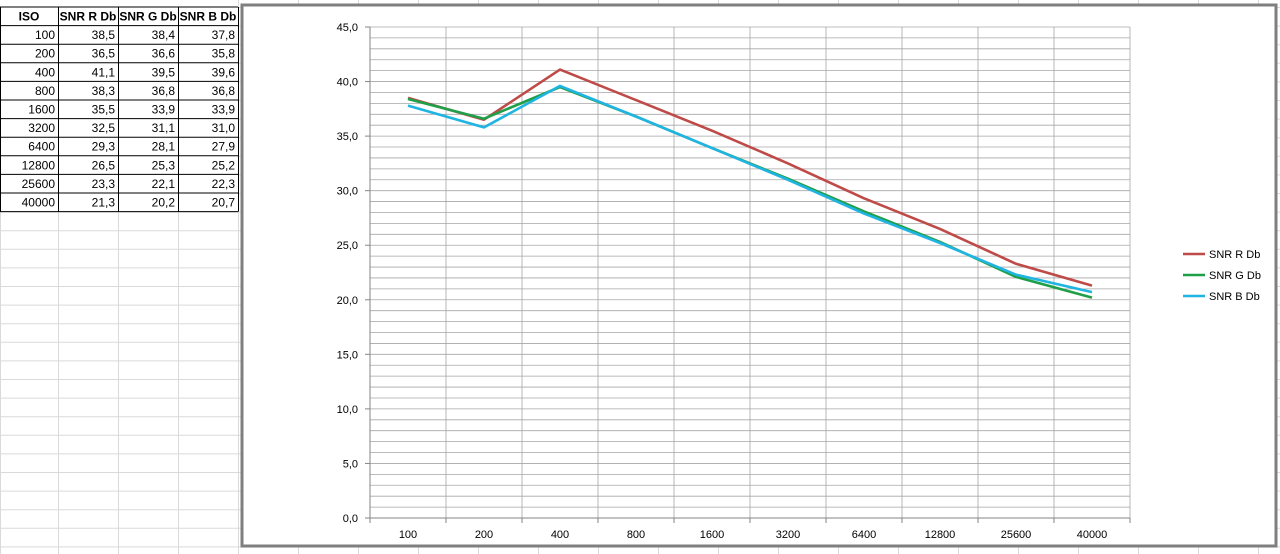 The image size is (1280, 554). What do you see at coordinates (1234, 255) in the screenshot?
I see `legend-label: SNR R Db` at bounding box center [1234, 255].